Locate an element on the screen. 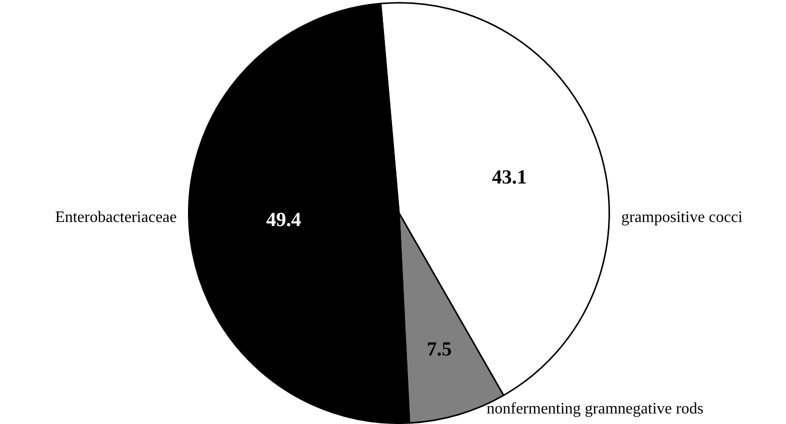 This screenshot has height=424, width=786. data-label: 43.1 is located at coordinates (509, 177).